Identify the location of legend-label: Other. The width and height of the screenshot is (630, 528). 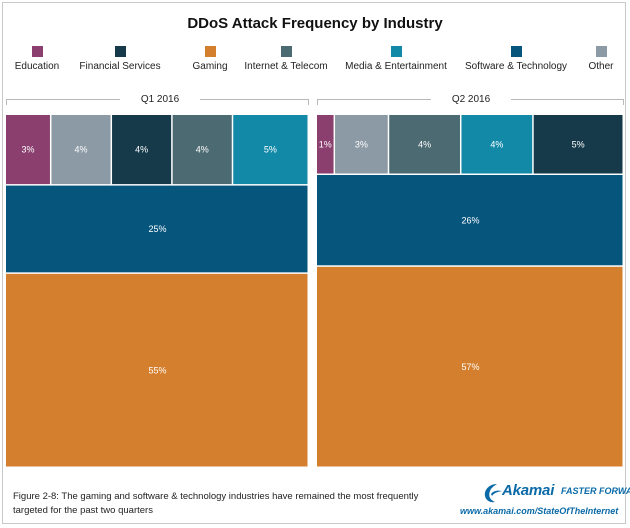
(601, 66).